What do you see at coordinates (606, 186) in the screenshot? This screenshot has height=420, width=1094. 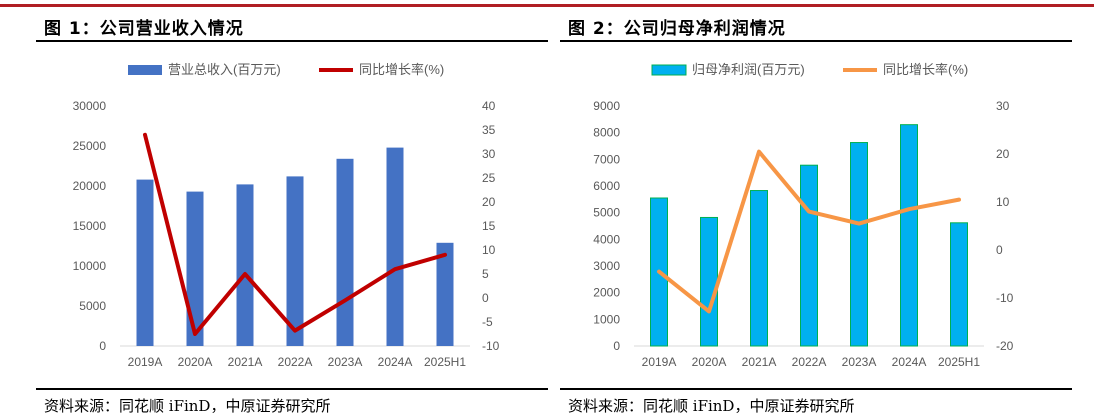 I see `left-axis-tick-label: 6000` at bounding box center [606, 186].